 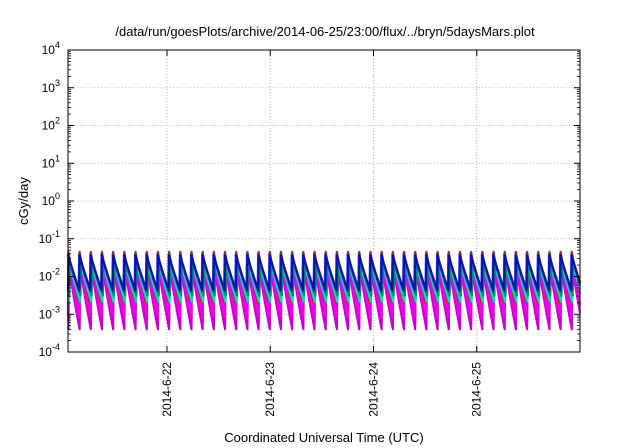 I want to click on y-tick-label: 10³, so click(x=51, y=86).